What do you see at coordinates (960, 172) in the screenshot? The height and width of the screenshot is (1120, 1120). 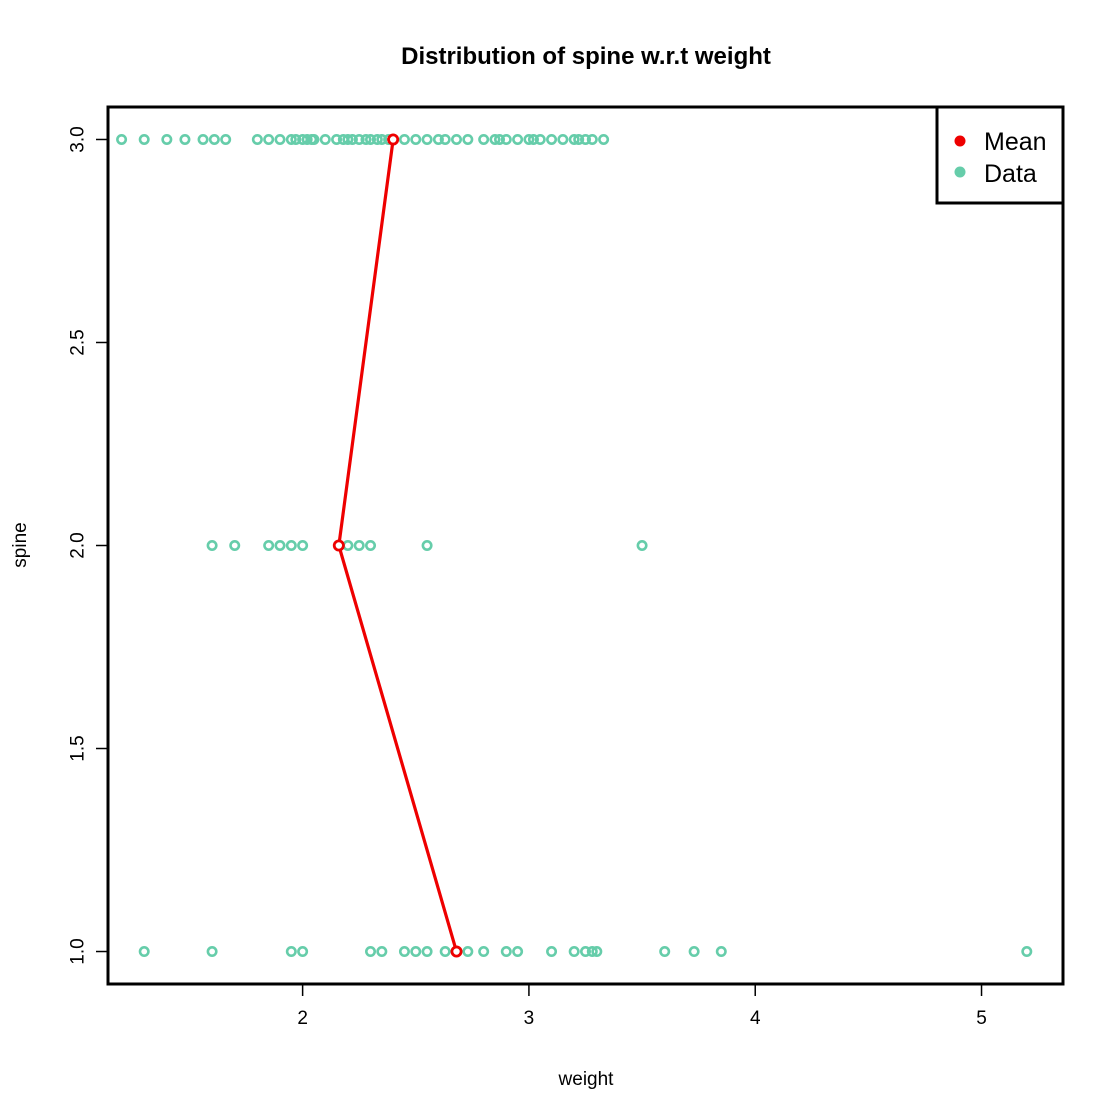 I see `legend-data-marker` at bounding box center [960, 172].